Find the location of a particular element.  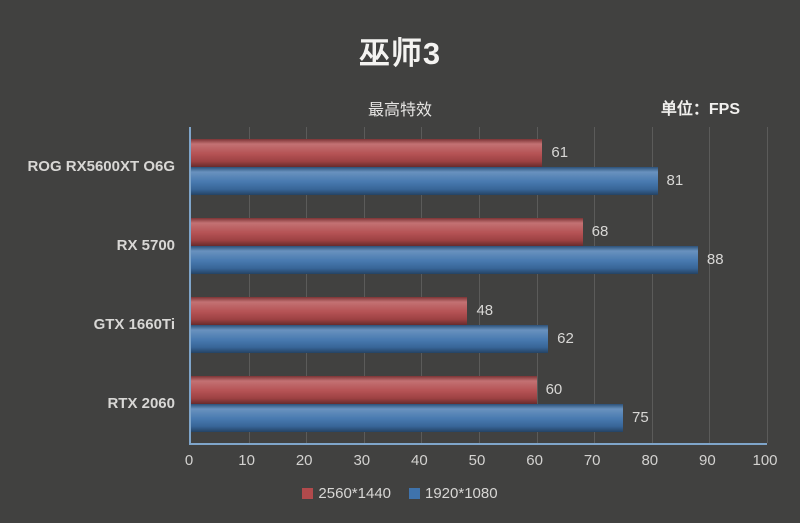

legend-item: 1920*1080 is located at coordinates (453, 493).